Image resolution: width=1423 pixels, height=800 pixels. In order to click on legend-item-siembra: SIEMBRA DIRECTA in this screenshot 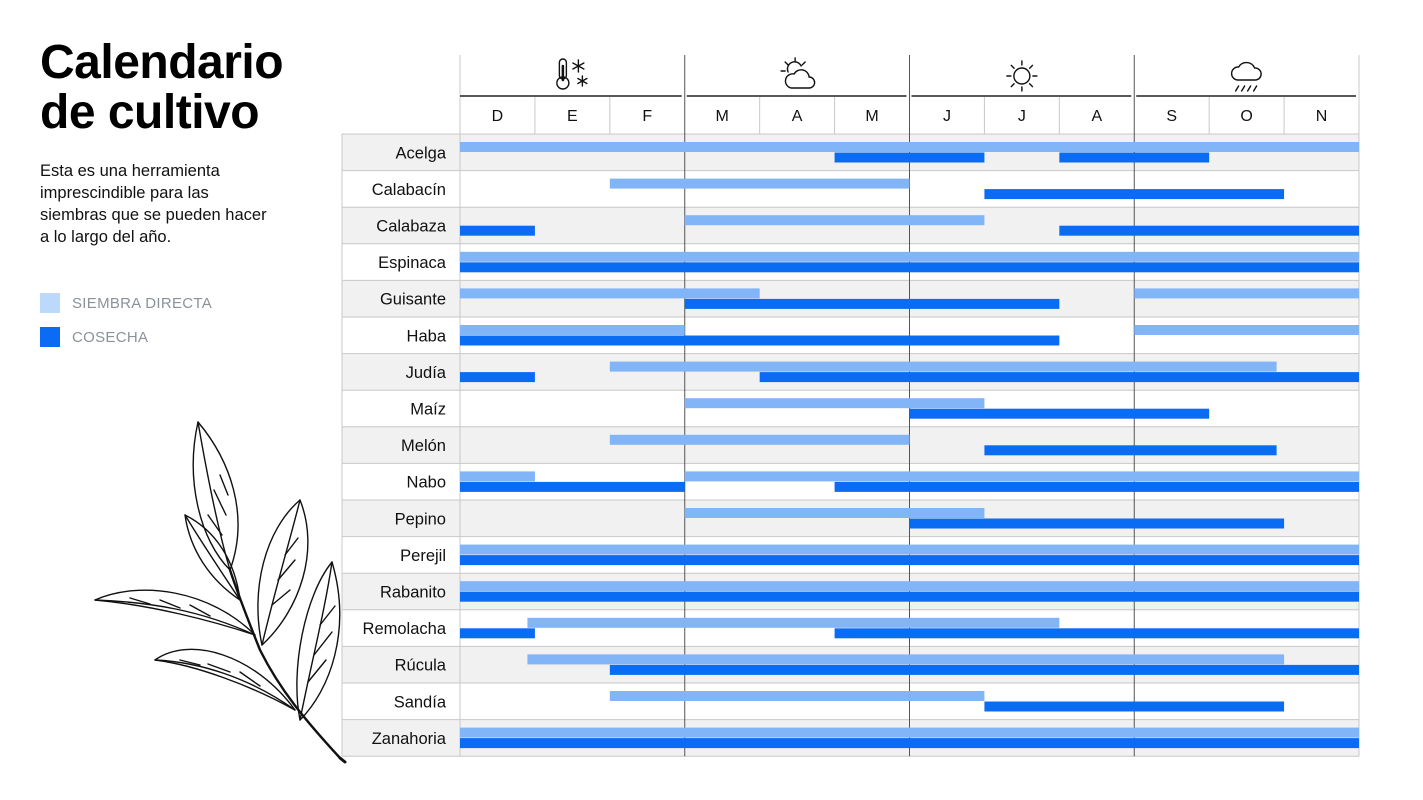, I will do `click(126, 303)`.